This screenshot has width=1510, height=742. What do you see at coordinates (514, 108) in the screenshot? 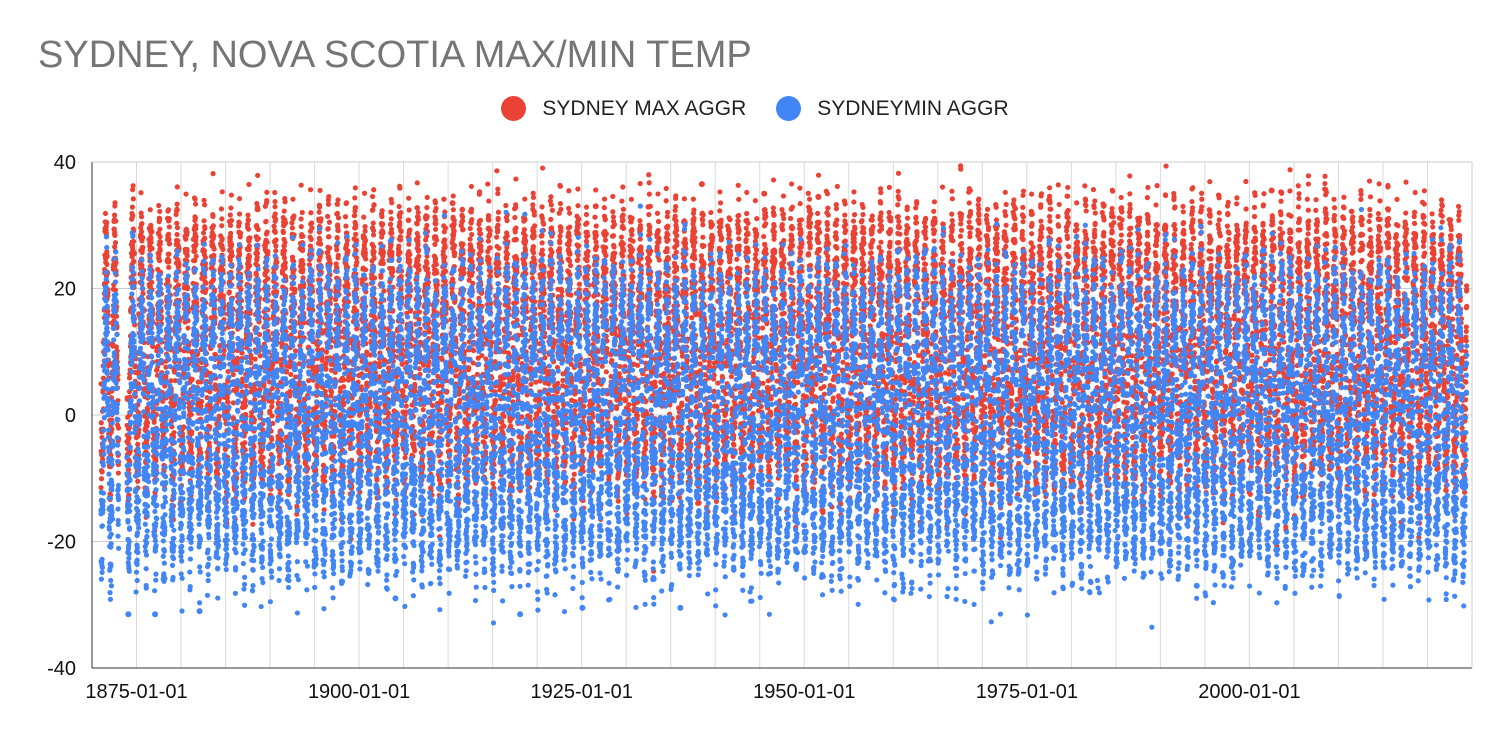
I see `legend-swatch-max` at bounding box center [514, 108].